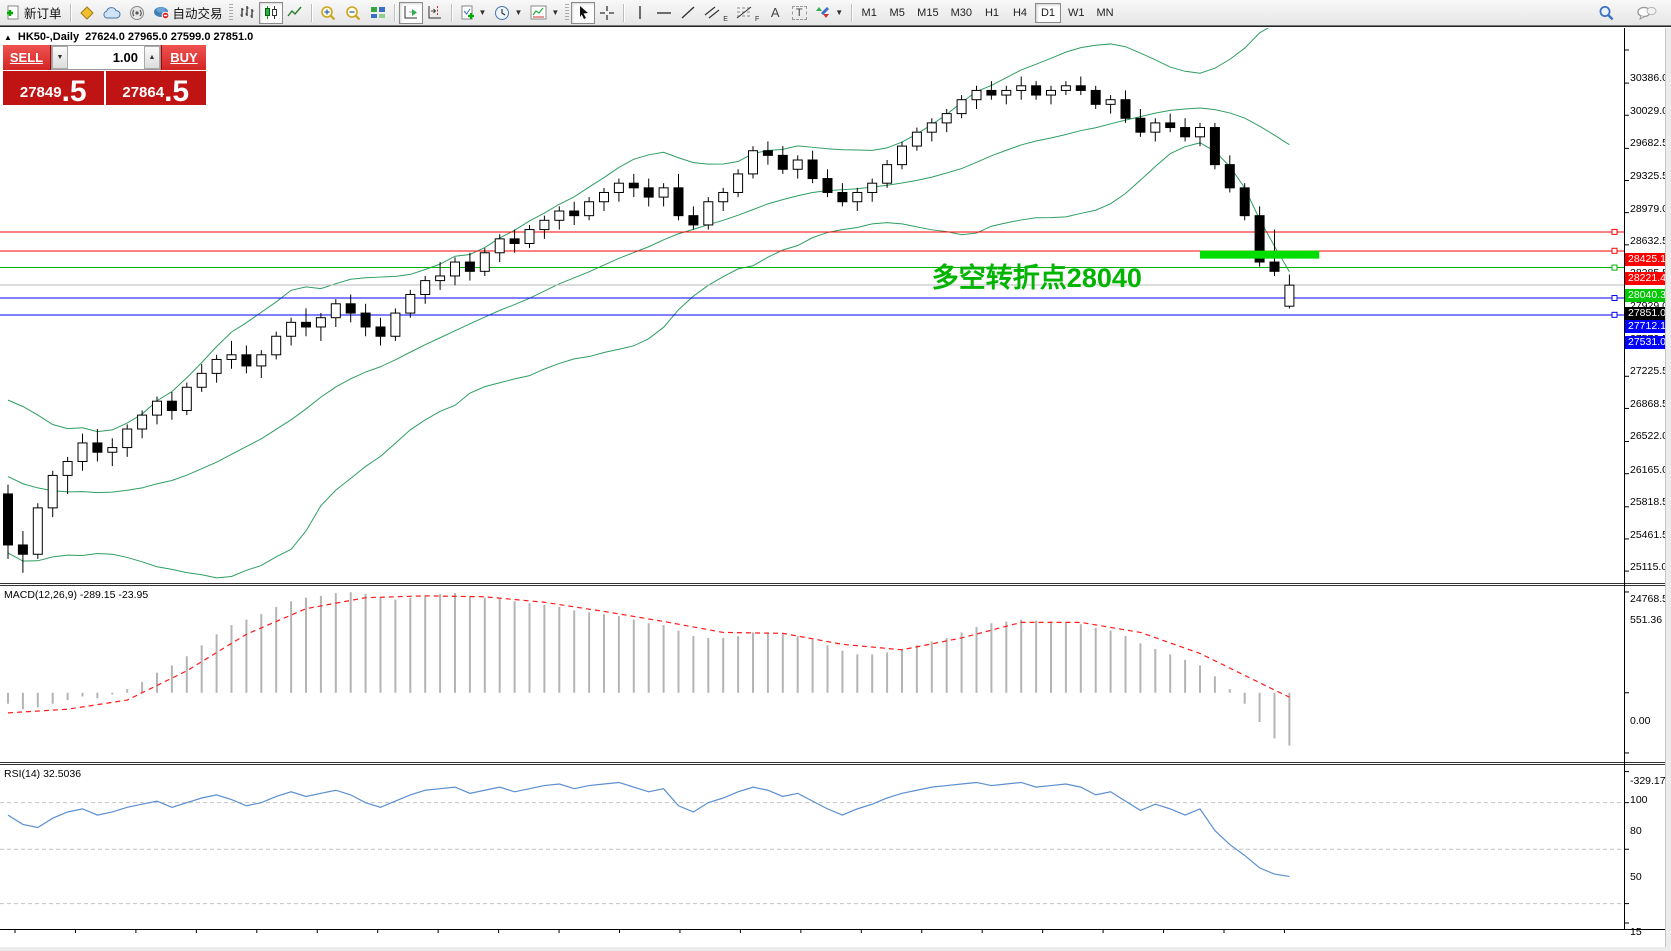  I want to click on tab-timeframe-m1: M1, so click(869, 13).